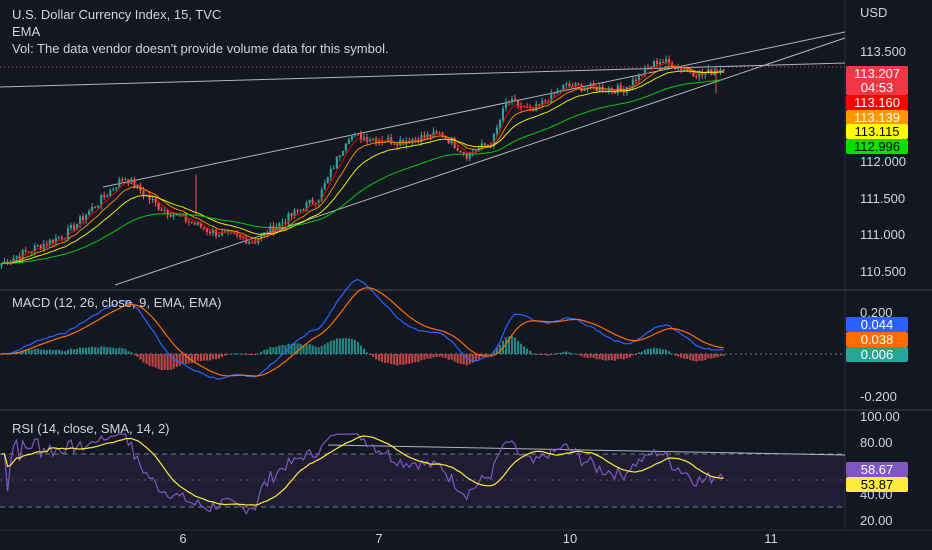 The image size is (932, 550). Describe the element at coordinates (877, 324) in the screenshot. I see `macd-tag: 0.044` at that location.